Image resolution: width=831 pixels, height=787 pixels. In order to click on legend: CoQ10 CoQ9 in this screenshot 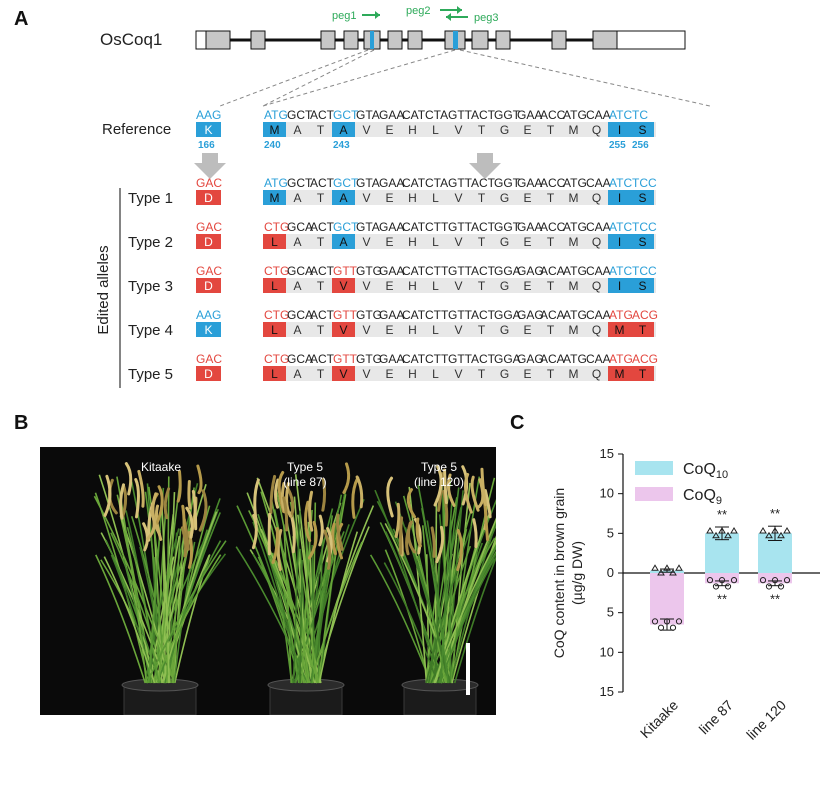, I will do `click(681, 484)`.